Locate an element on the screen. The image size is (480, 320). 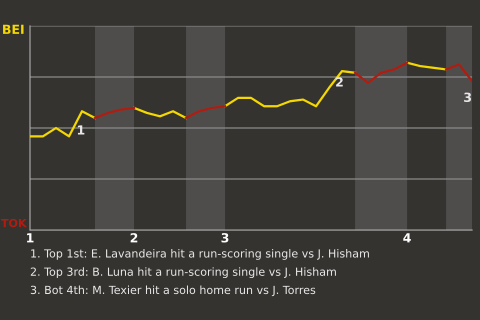
x-tick-label: 4 is located at coordinates (407, 237).